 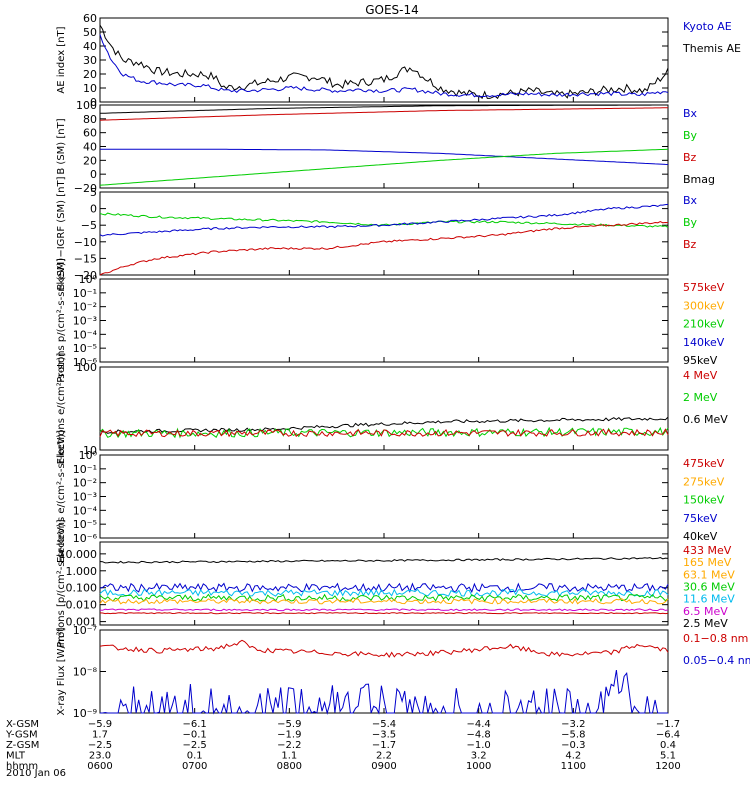 I want to click on y-tick-label: 10⁻⁷, so click(x=85, y=630).